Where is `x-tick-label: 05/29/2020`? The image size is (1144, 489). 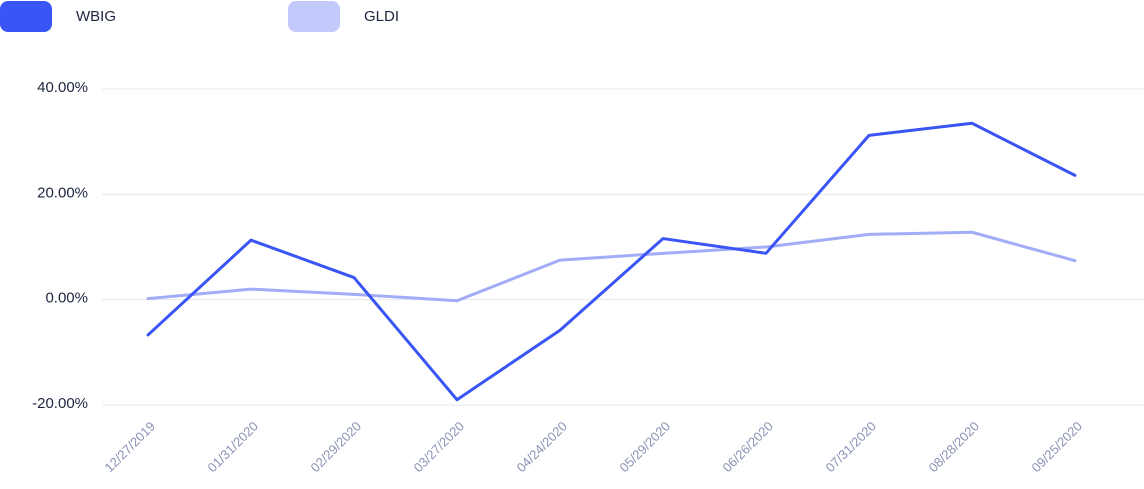 x-tick-label: 05/29/2020 is located at coordinates (644, 447).